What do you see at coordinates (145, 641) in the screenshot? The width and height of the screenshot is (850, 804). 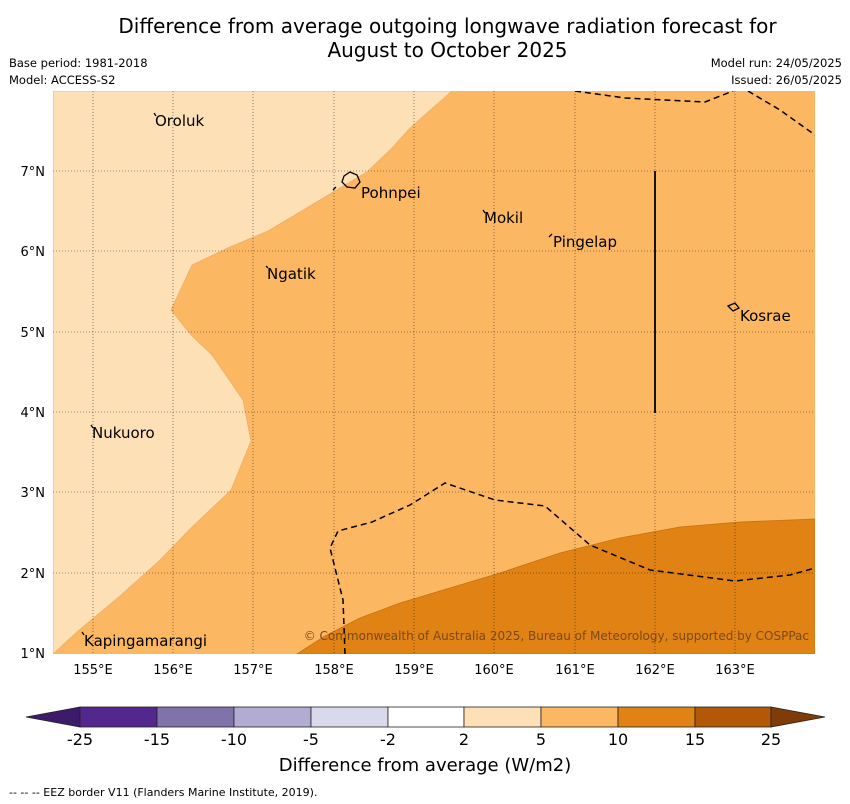 I see `place-label-kapingamarangi: Kapingamarangi` at bounding box center [145, 641].